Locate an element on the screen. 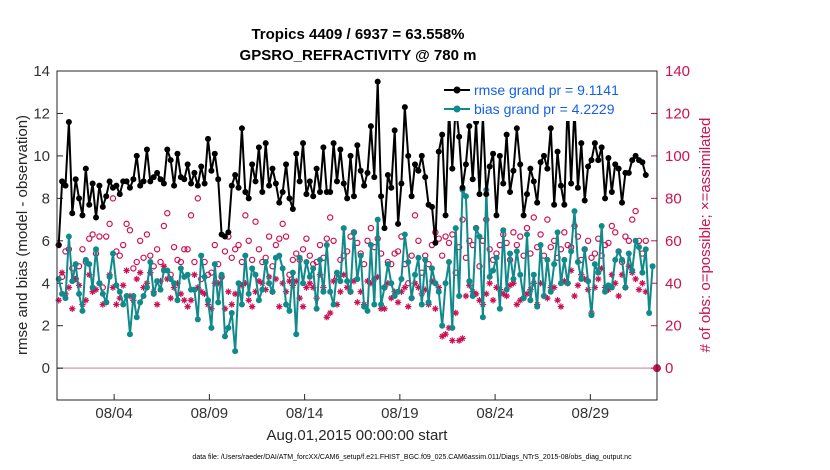 The height and width of the screenshot is (470, 830). y-tick-label: 2 is located at coordinates (46, 326).